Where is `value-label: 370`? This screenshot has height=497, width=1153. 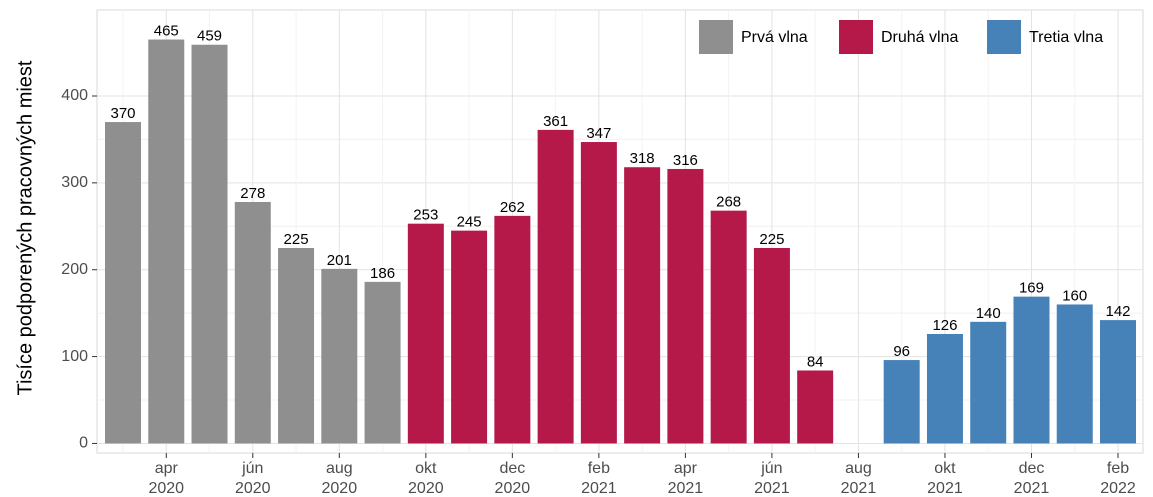
value-label: 370 is located at coordinates (122, 113).